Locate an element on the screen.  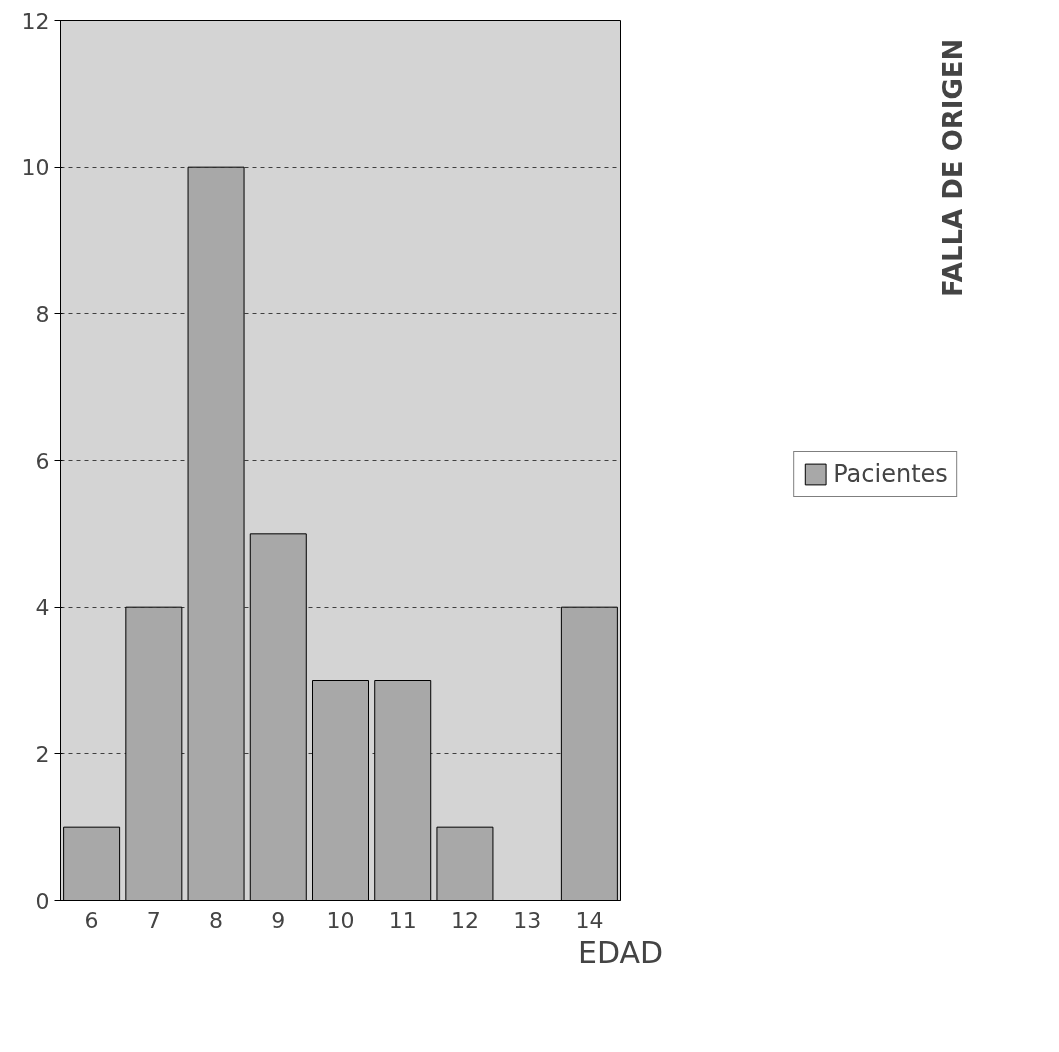
legend-label: Pacientes is located at coordinates (890, 474).